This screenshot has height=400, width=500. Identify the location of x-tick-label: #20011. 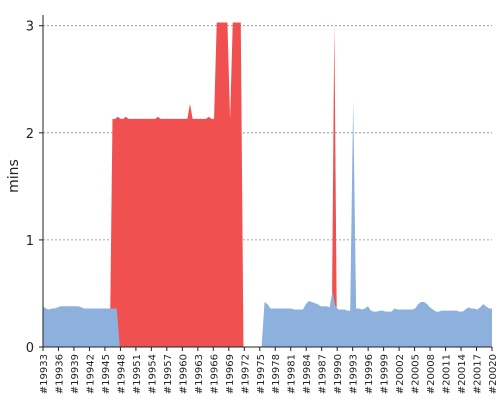
(447, 374).